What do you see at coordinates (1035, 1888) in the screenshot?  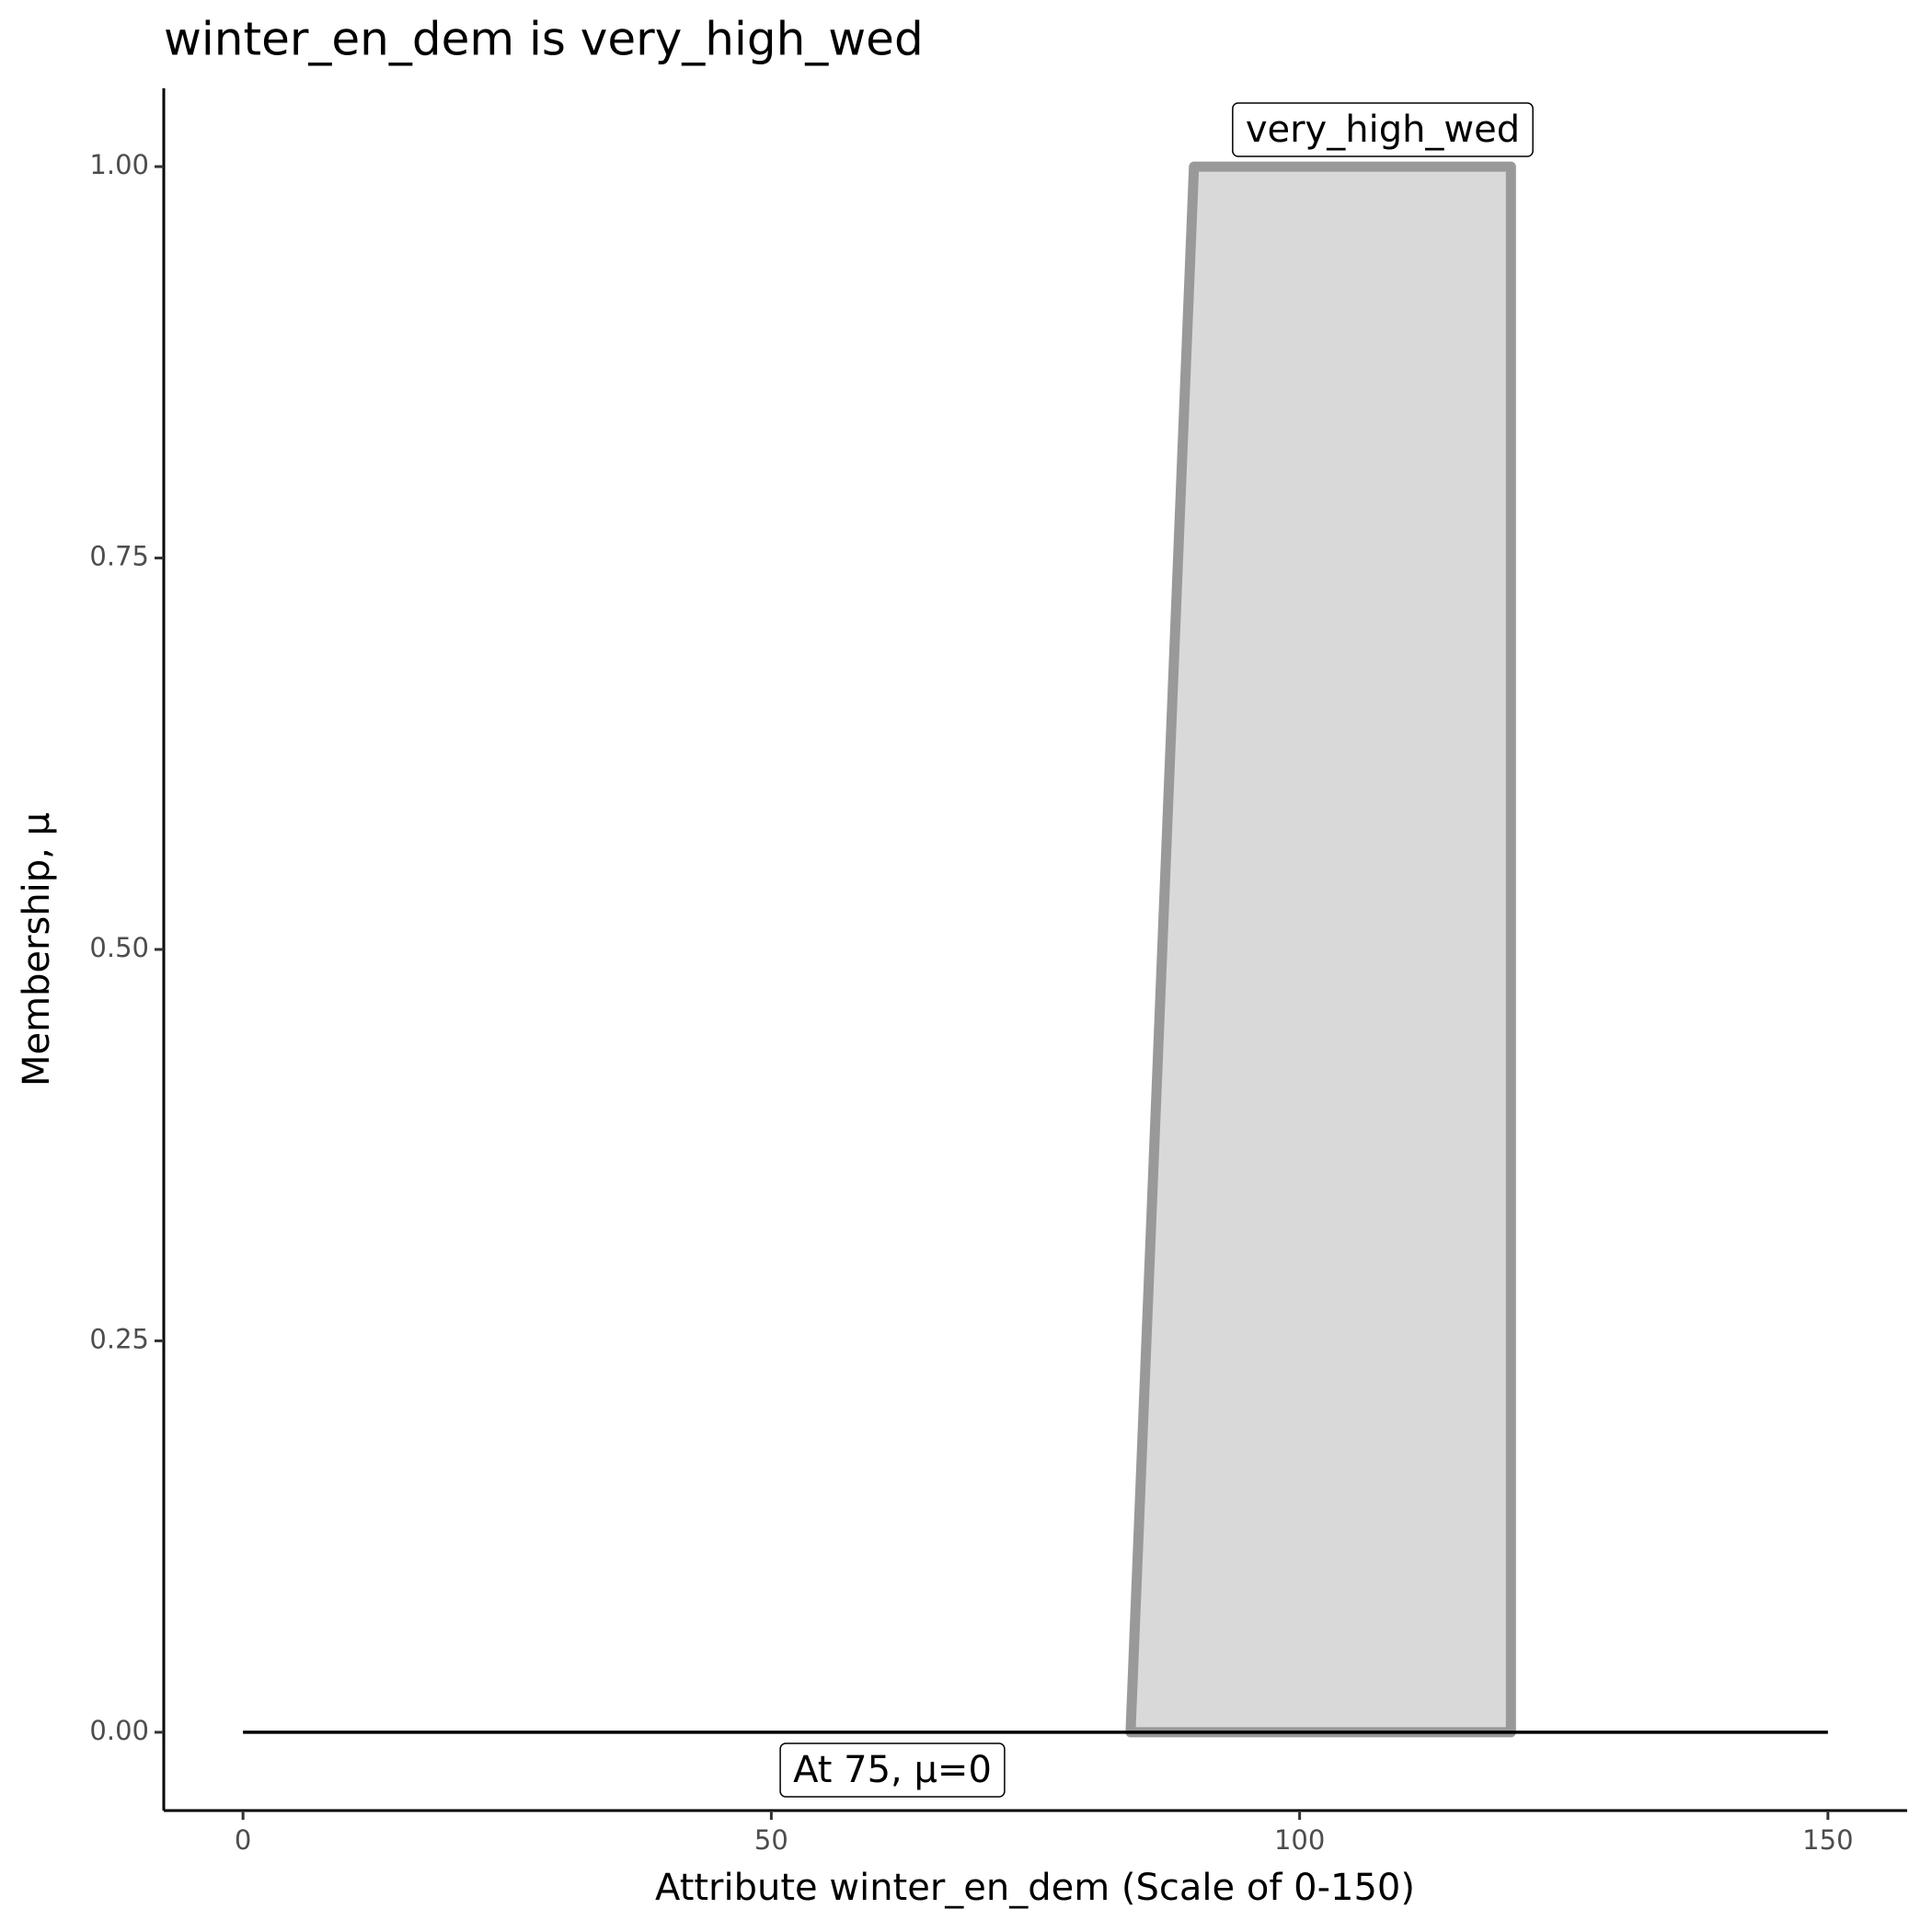 I see `x-axis-title: Attribute winter_en_dem (Scale of 0-150)` at bounding box center [1035, 1888].